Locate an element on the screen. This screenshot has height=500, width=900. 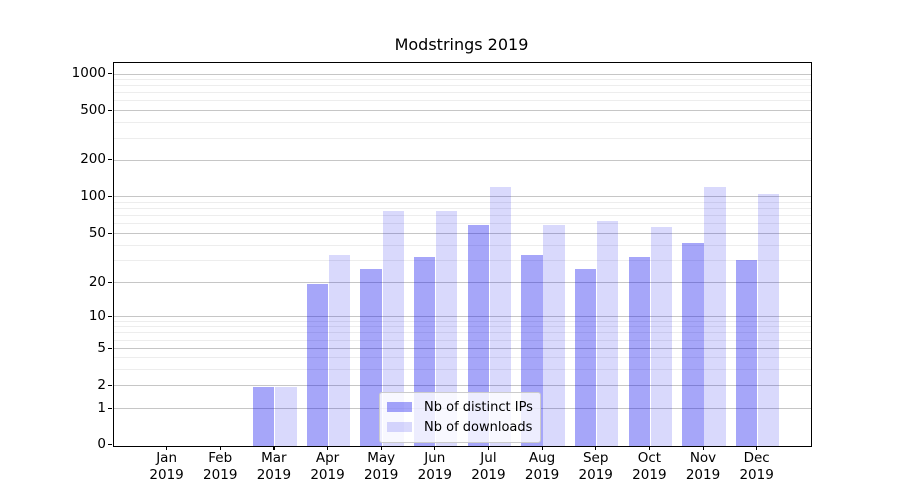
bar-downloads-jul is located at coordinates (500, 316).